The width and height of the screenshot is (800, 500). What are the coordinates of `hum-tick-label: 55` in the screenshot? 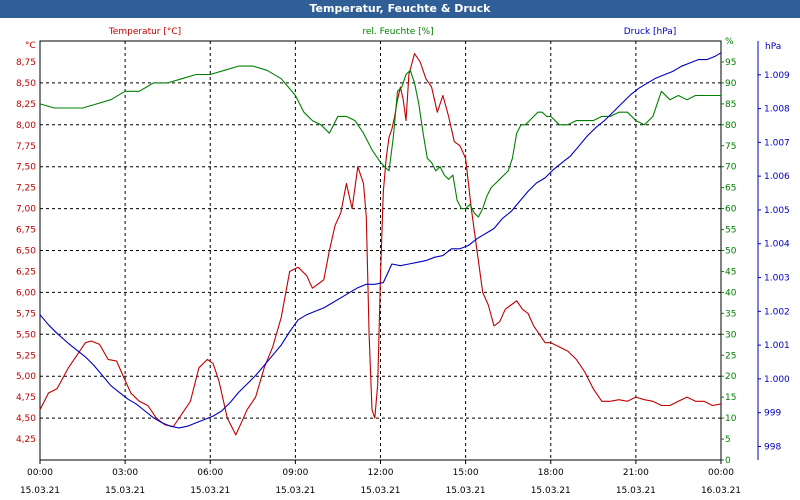 It's located at (730, 231).